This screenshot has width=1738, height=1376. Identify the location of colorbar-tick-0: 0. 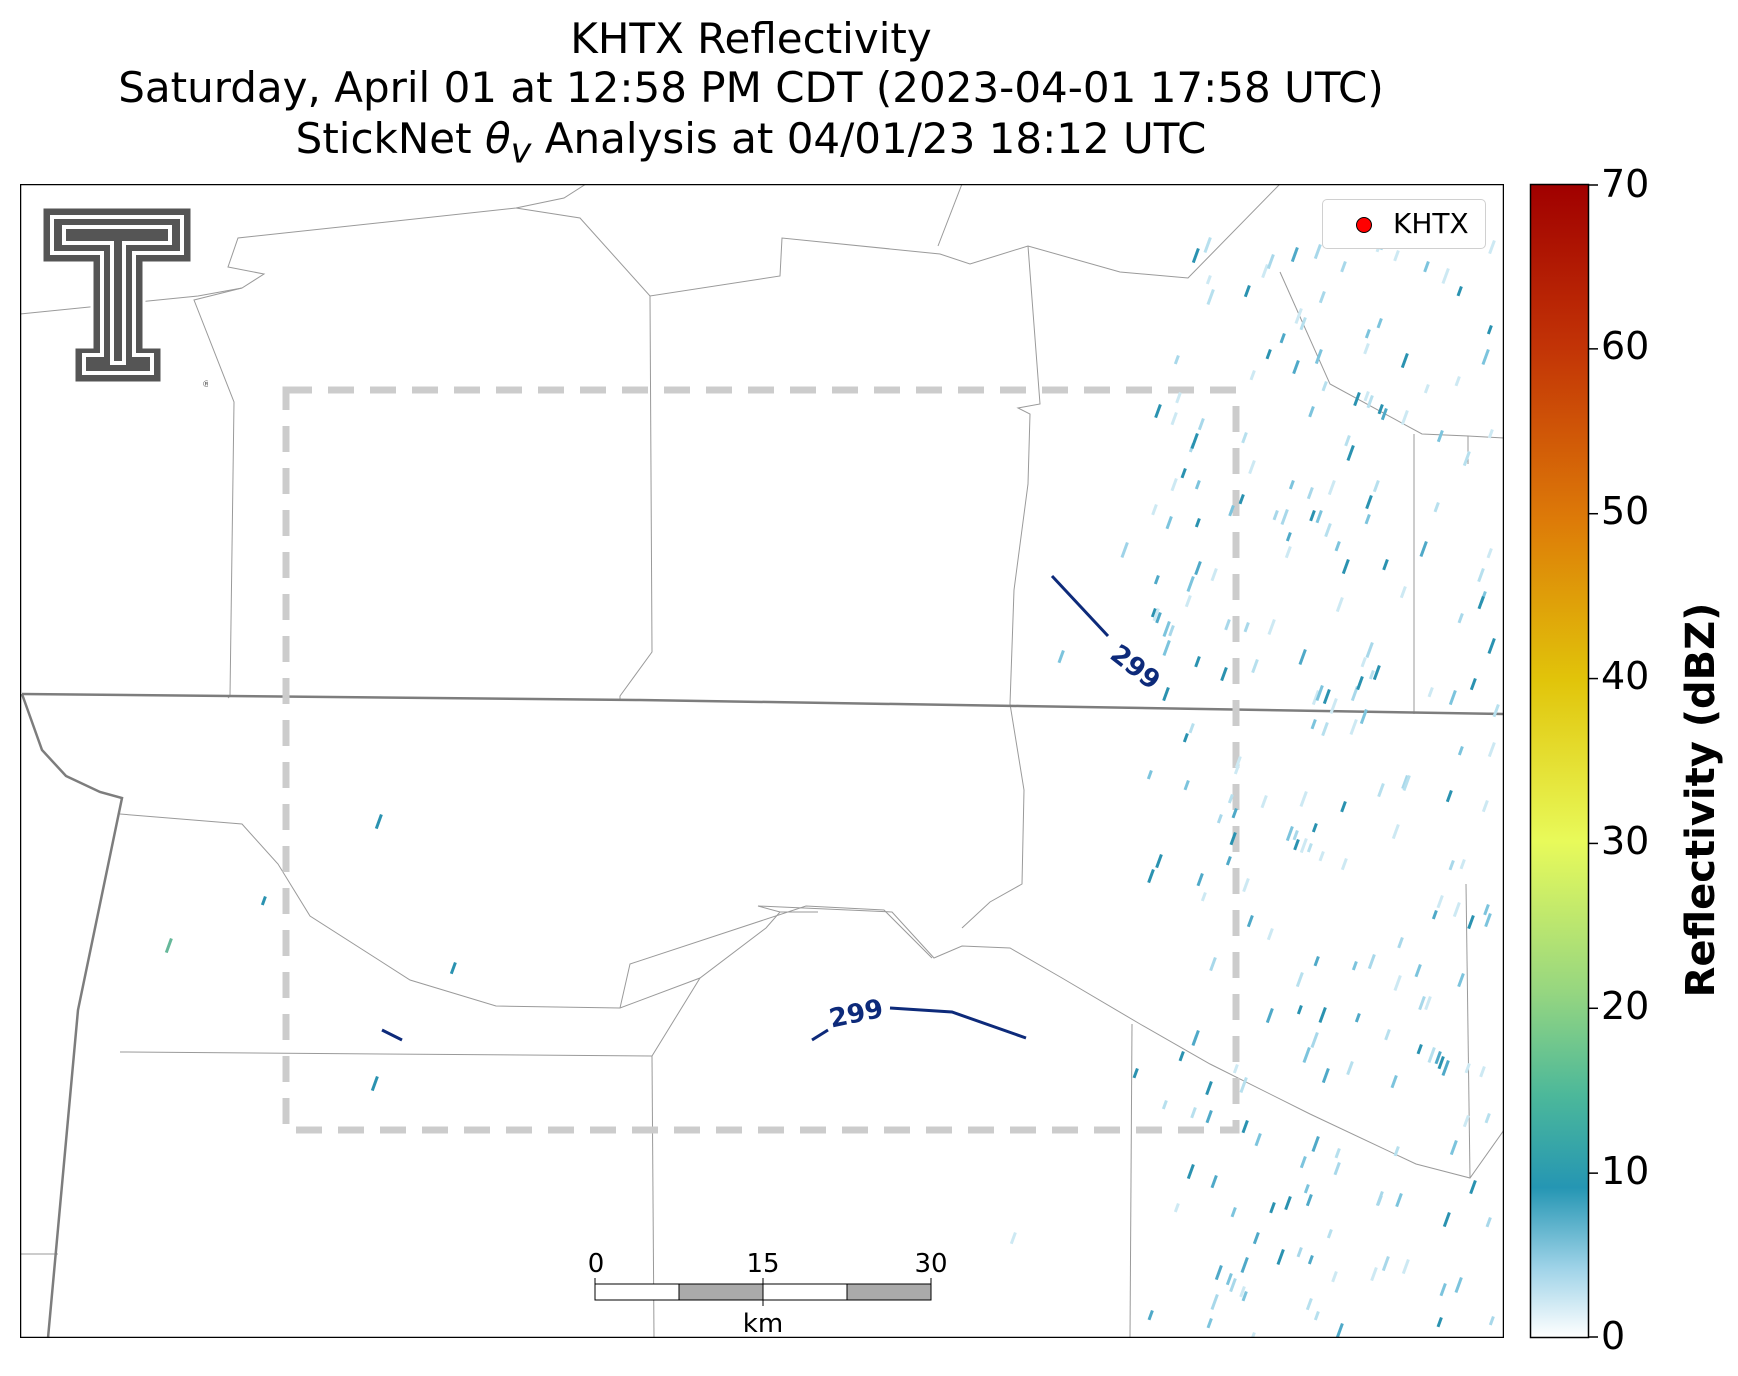
(1613, 1336).